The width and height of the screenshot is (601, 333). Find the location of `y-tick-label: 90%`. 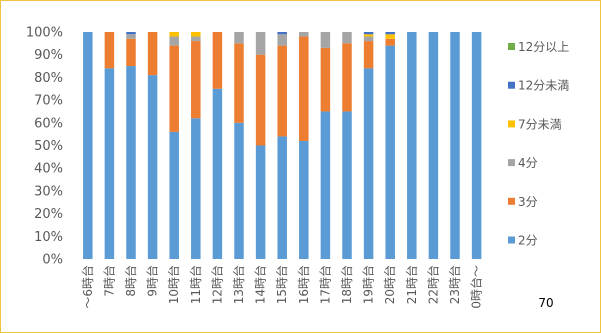

y-tick-label: 90% is located at coordinates (48, 55).